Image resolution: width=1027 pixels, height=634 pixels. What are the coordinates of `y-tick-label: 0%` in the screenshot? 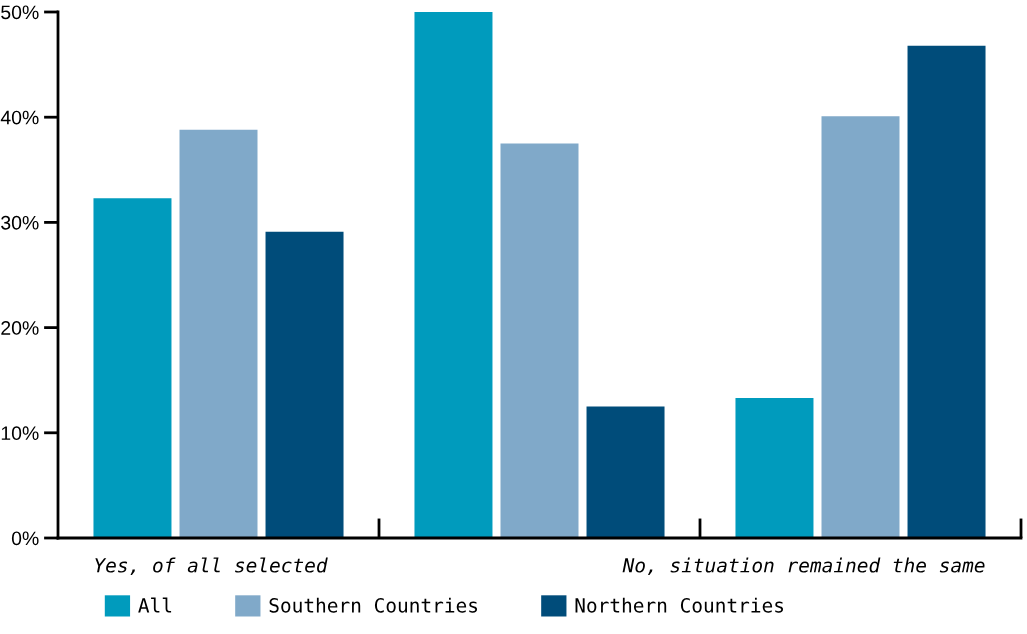 It's located at (25, 538).